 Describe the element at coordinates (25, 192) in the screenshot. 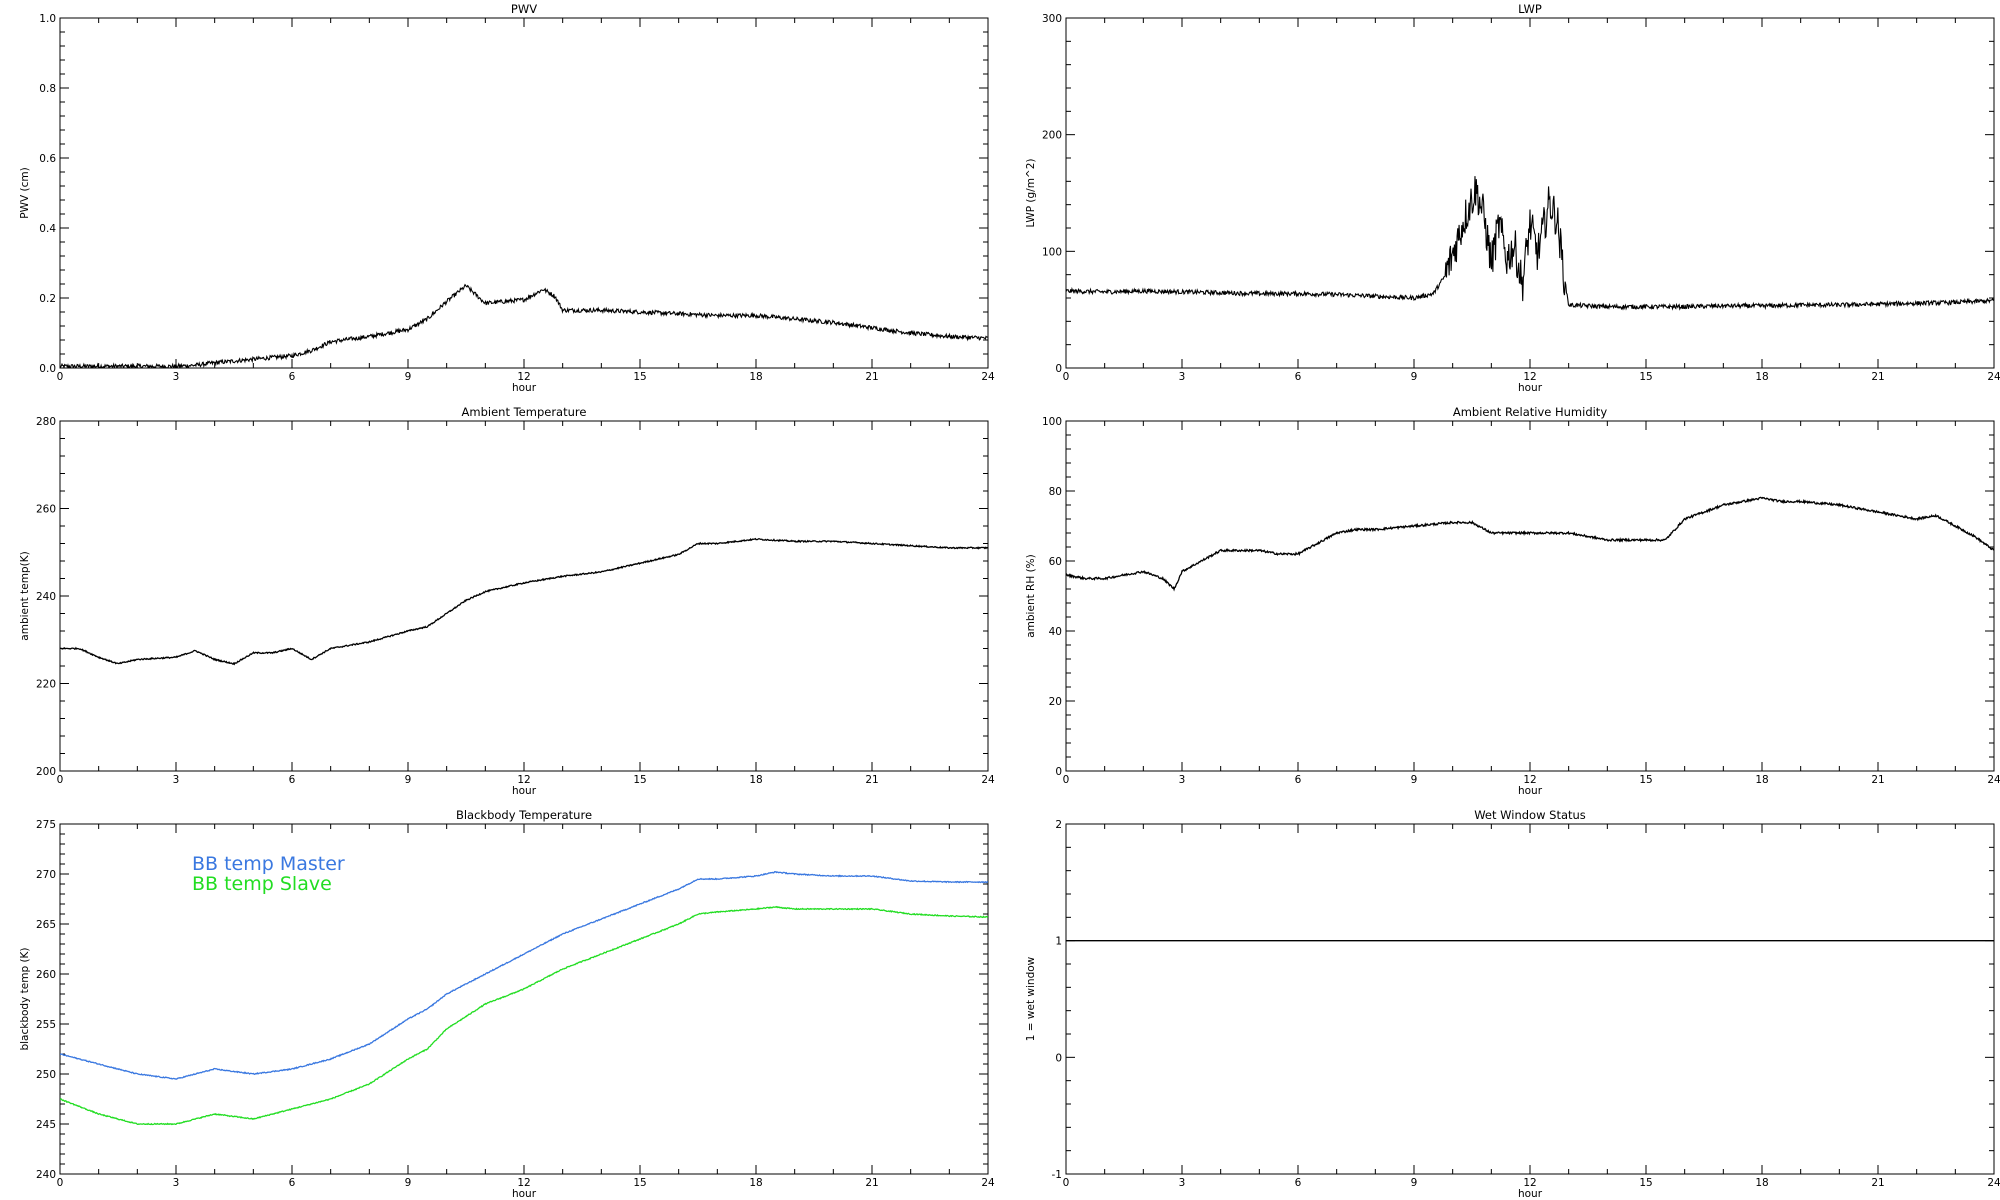

I see `y-axis-label: PWV (cm)` at that location.